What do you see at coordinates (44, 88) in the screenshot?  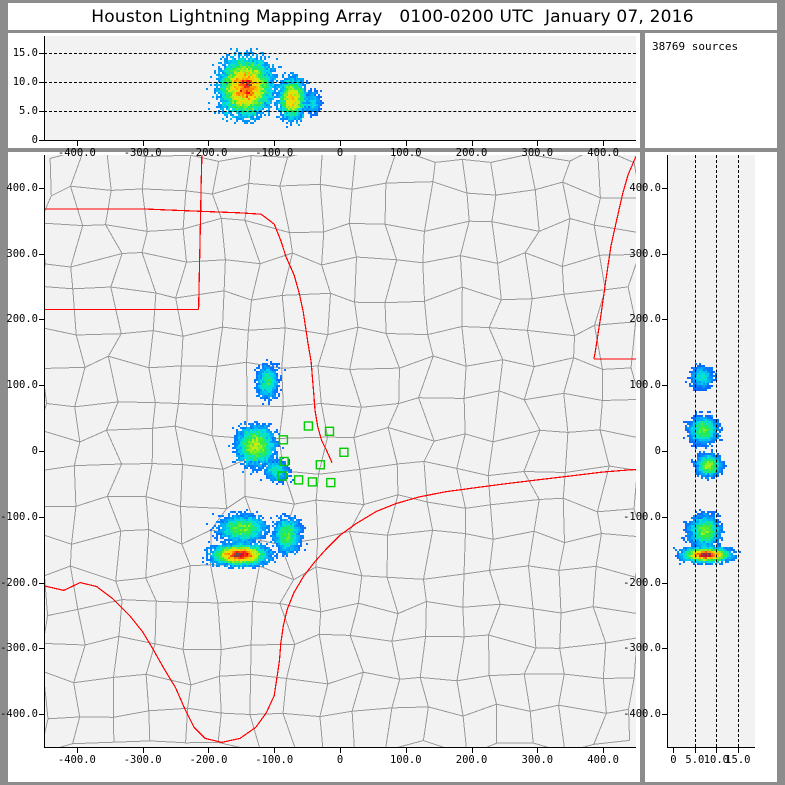 I see `yaxis-line-top-panel` at bounding box center [44, 88].